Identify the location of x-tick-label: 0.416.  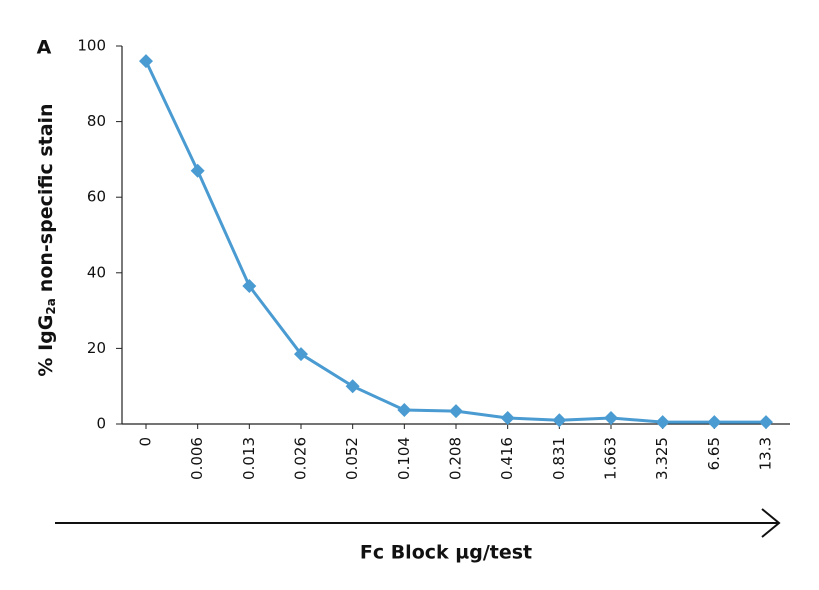
(507, 458).